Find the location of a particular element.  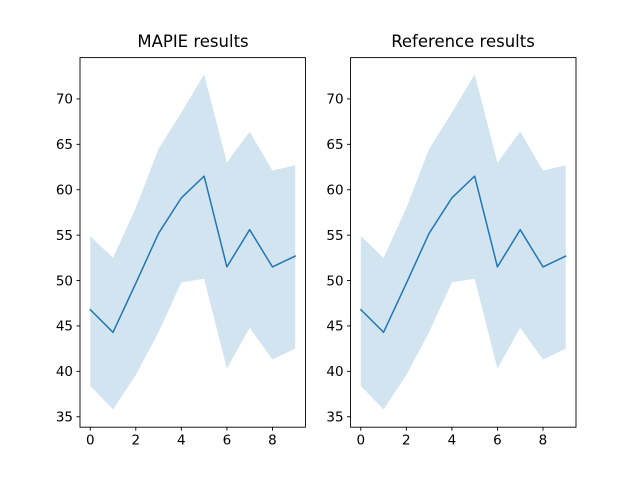

reference-plot-title: Reference results is located at coordinates (463, 41).